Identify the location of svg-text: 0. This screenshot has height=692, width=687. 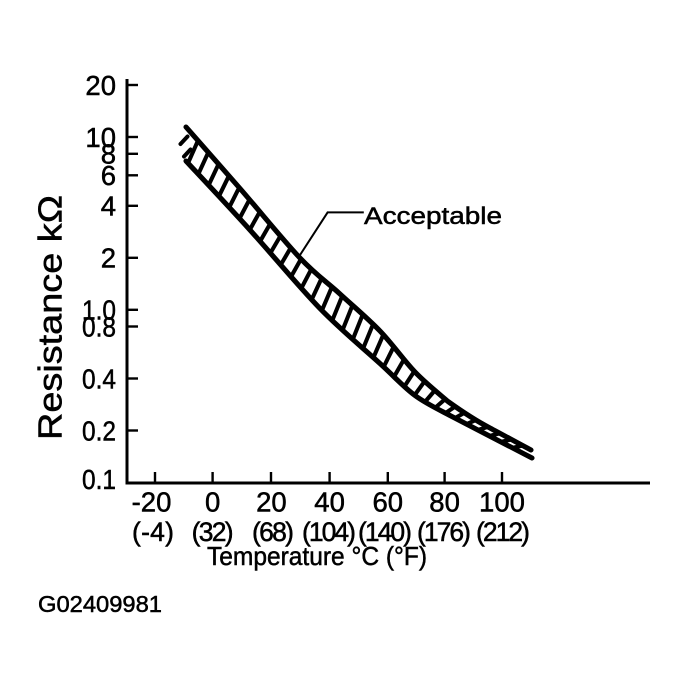
(212, 502).